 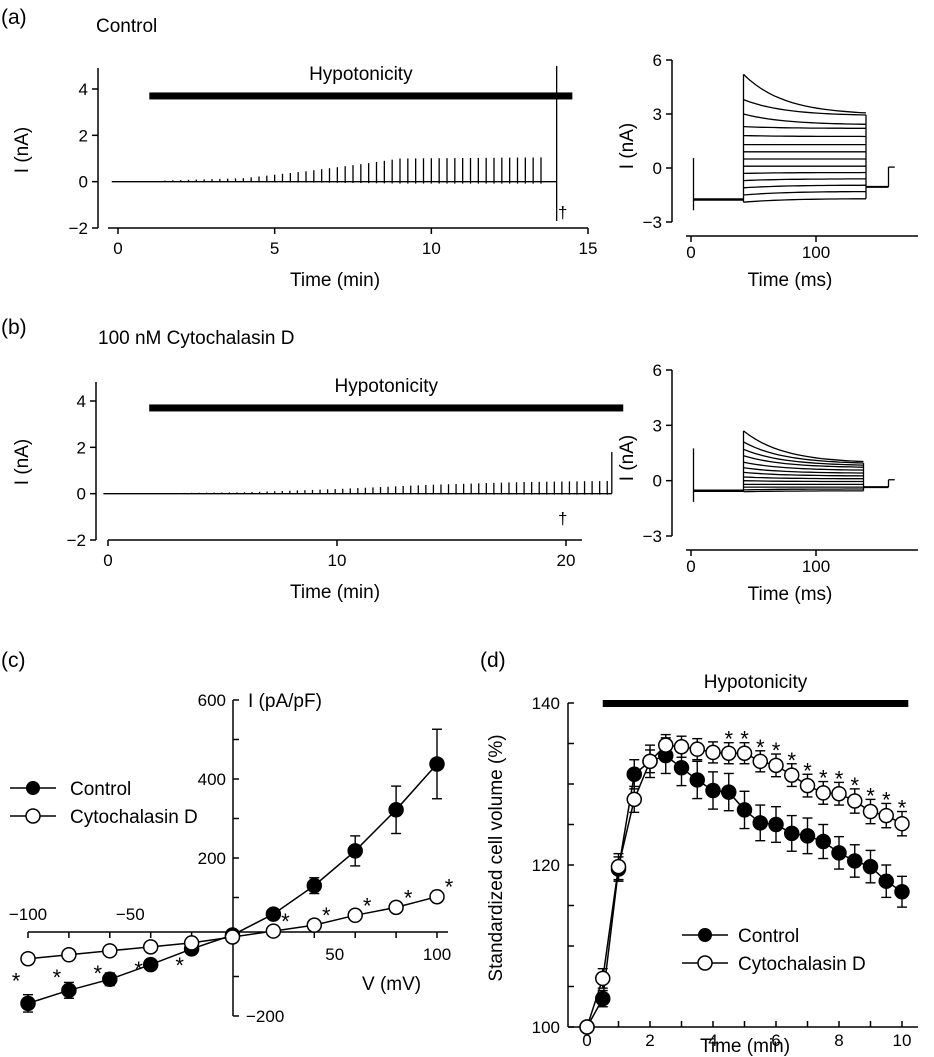 I want to click on x-axis-title: V (mV), so click(x=391, y=984).